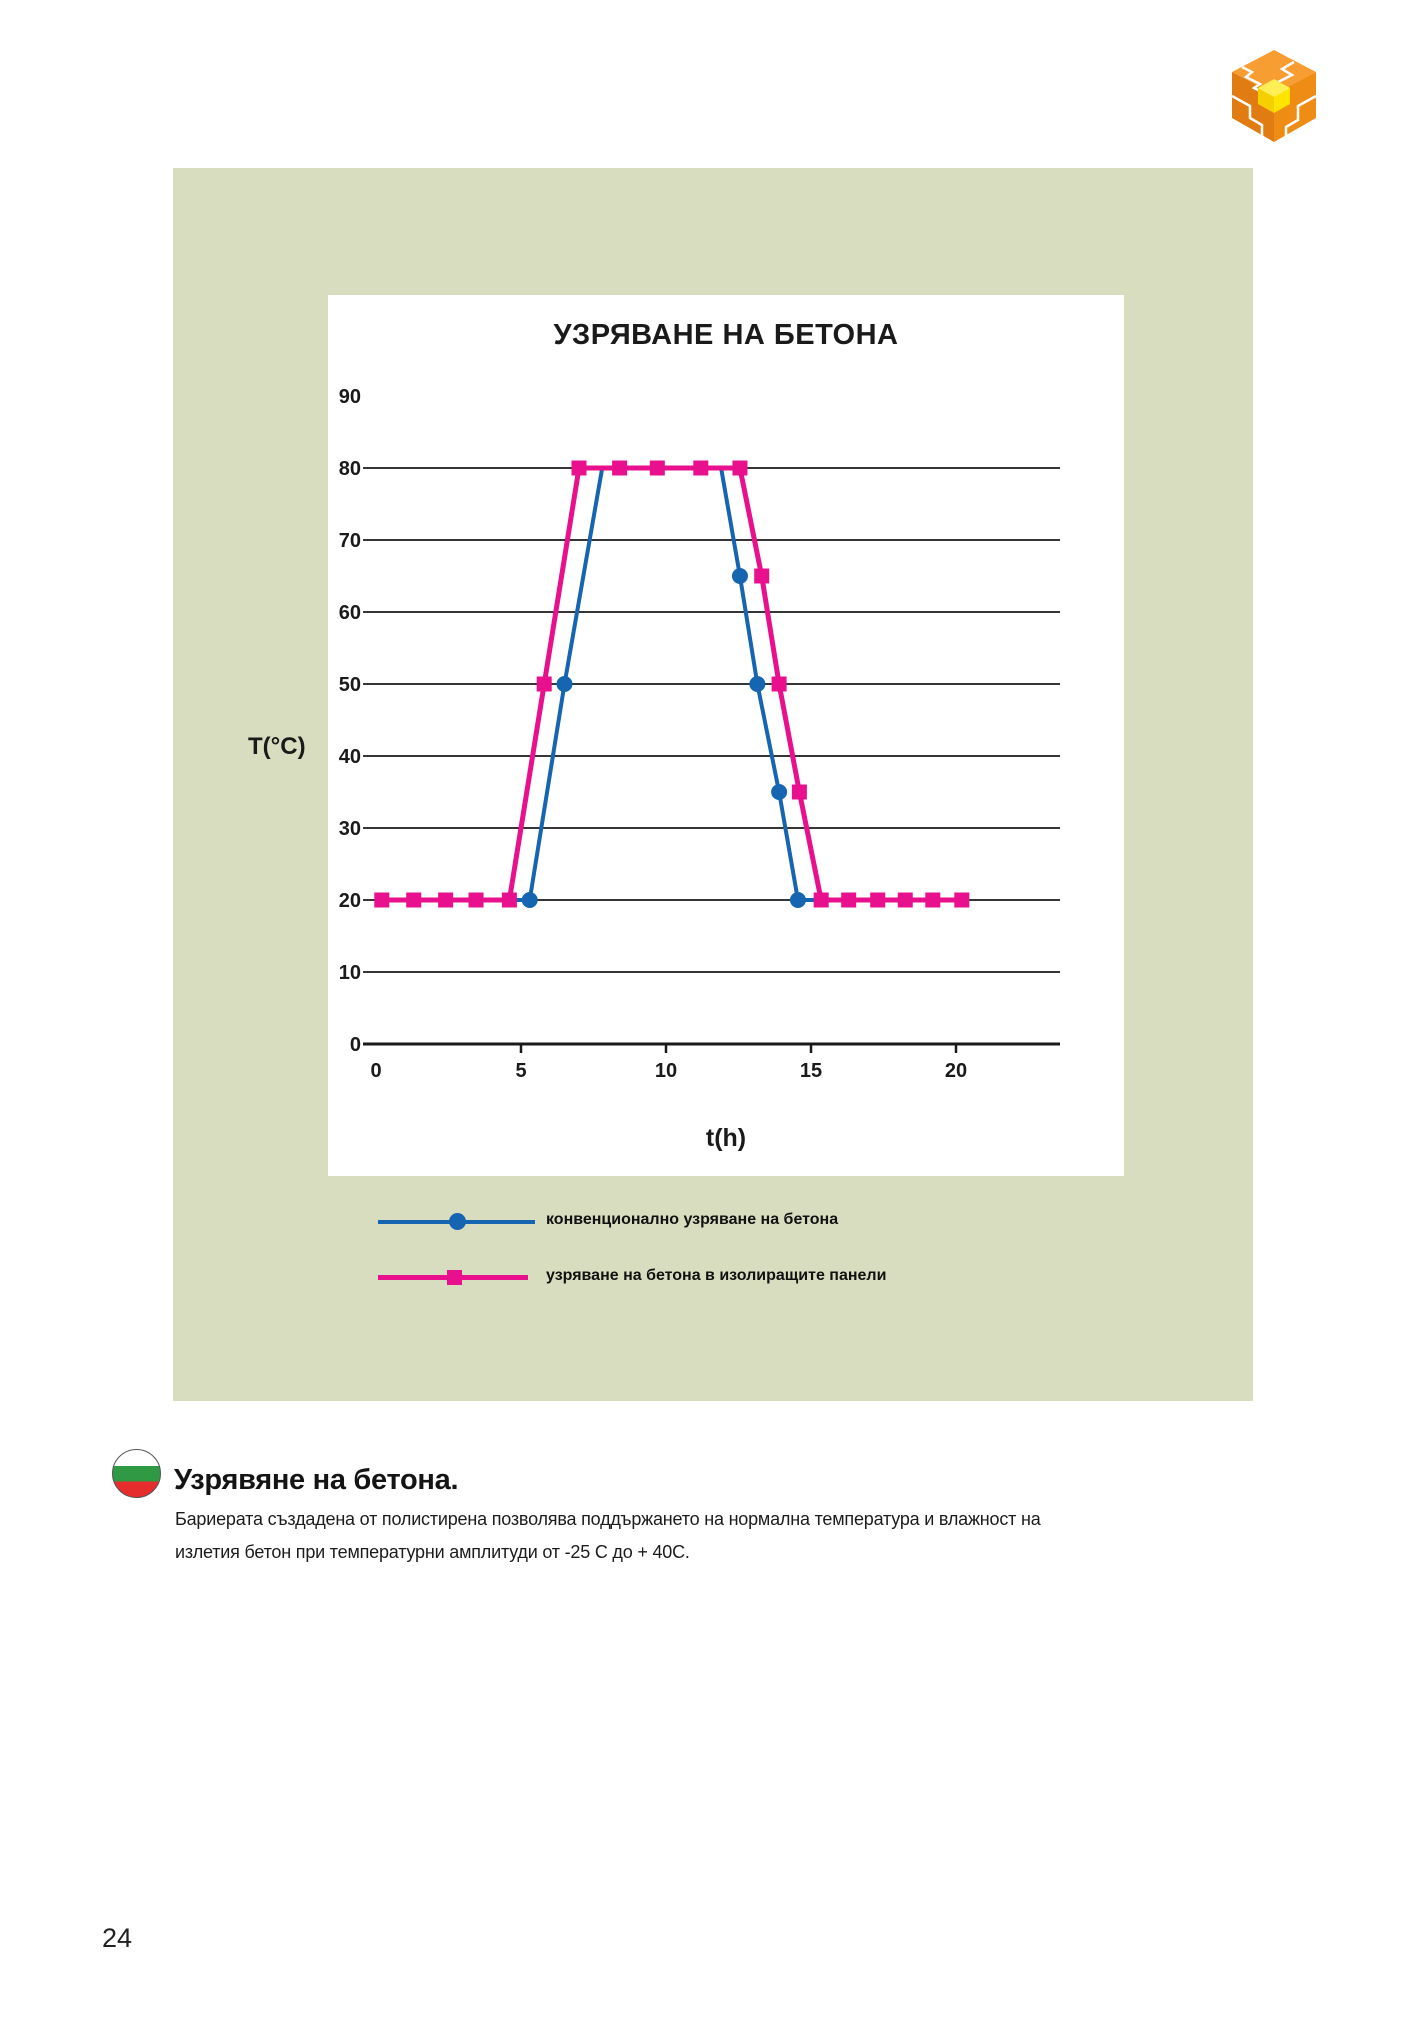 This screenshot has height=2018, width=1428. I want to click on svg-text: 70, so click(350, 541).